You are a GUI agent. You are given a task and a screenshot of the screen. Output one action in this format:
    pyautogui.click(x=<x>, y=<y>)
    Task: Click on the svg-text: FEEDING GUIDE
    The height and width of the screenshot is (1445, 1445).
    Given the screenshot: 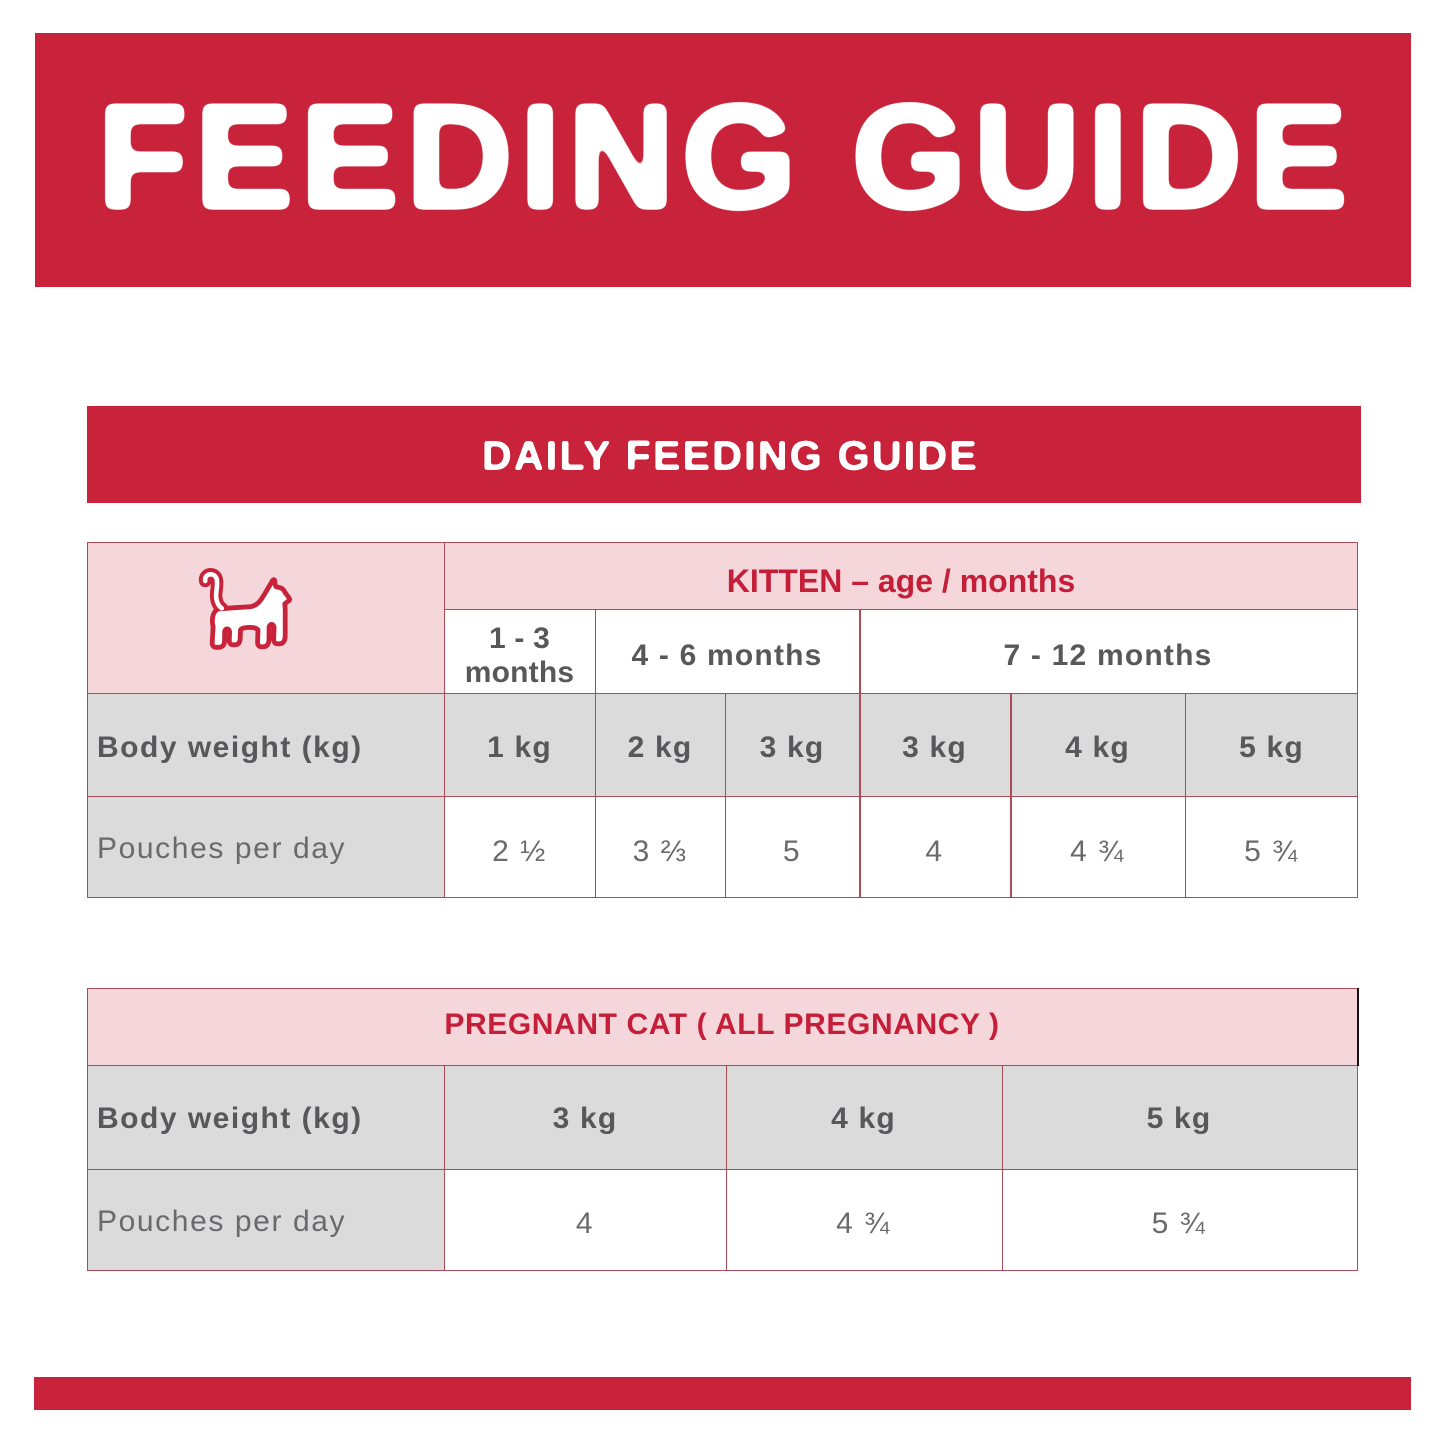 What is the action you would take?
    pyautogui.click(x=725, y=157)
    